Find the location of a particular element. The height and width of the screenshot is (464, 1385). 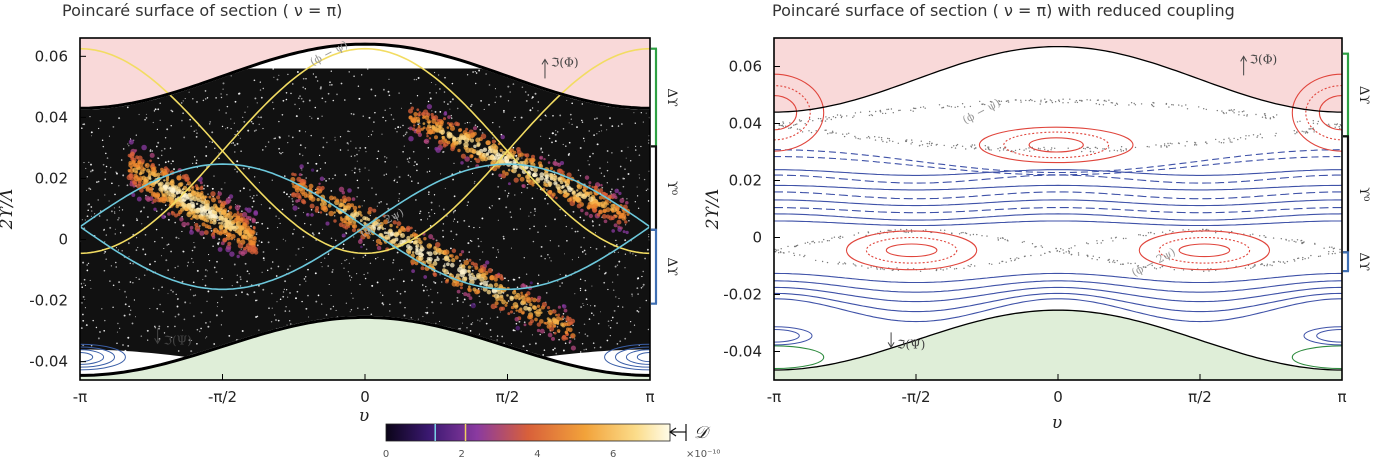

y-tick-label: -0.04 is located at coordinates (742, 352).